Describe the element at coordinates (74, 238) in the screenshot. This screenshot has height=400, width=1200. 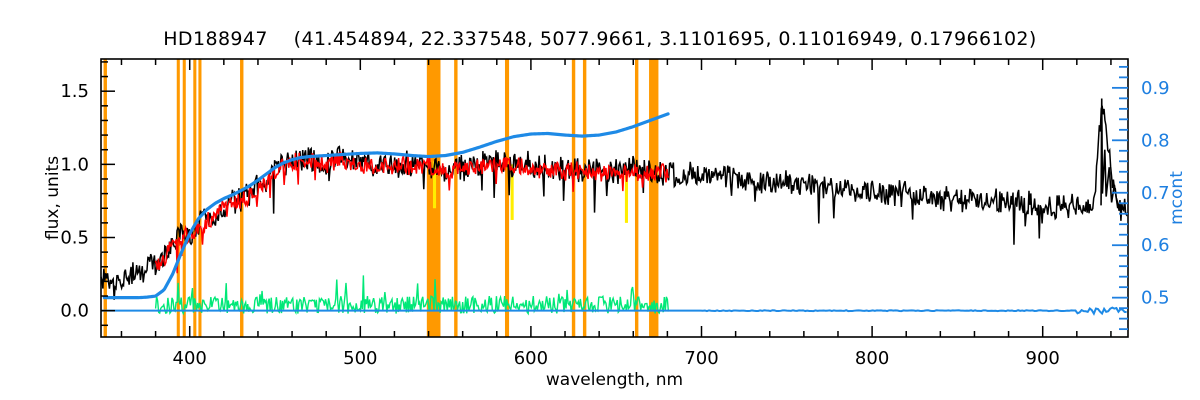
I see `y-left-tick-label: 0.5` at that location.